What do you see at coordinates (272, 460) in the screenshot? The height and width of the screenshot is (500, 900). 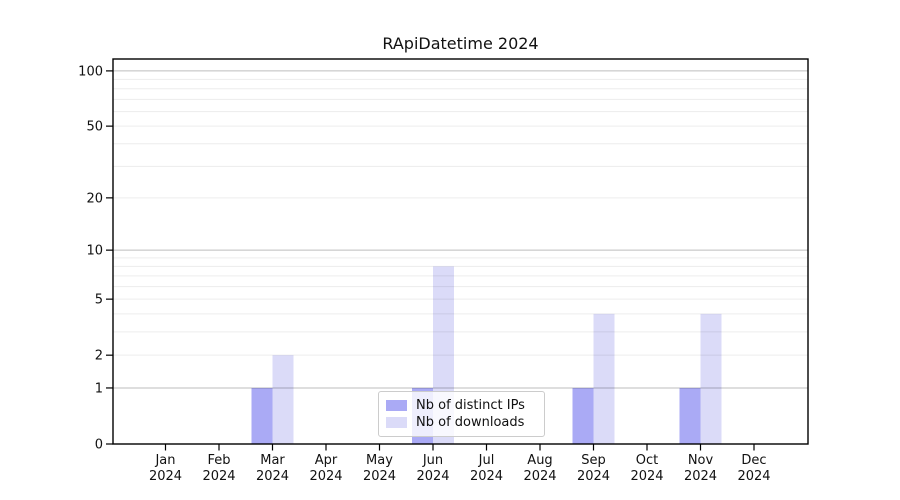 I see `x-tick-label-month: Mar` at bounding box center [272, 460].